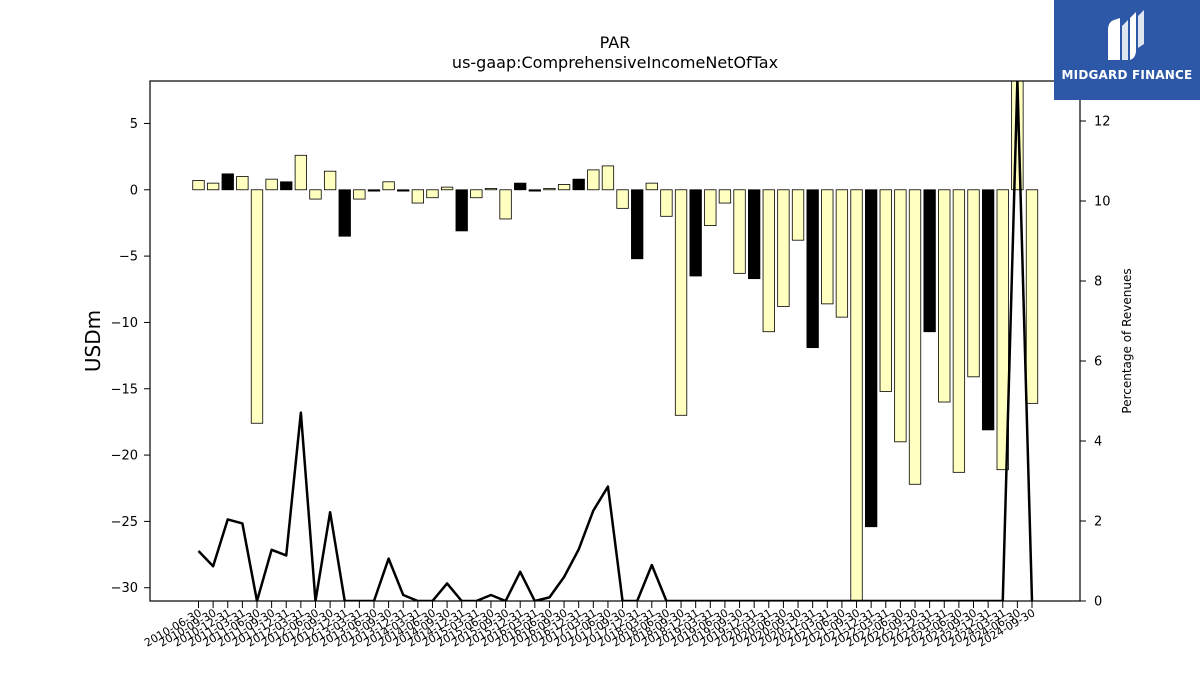  Describe the element at coordinates (134, 190) in the screenshot. I see `y-tick-label: 0` at that location.